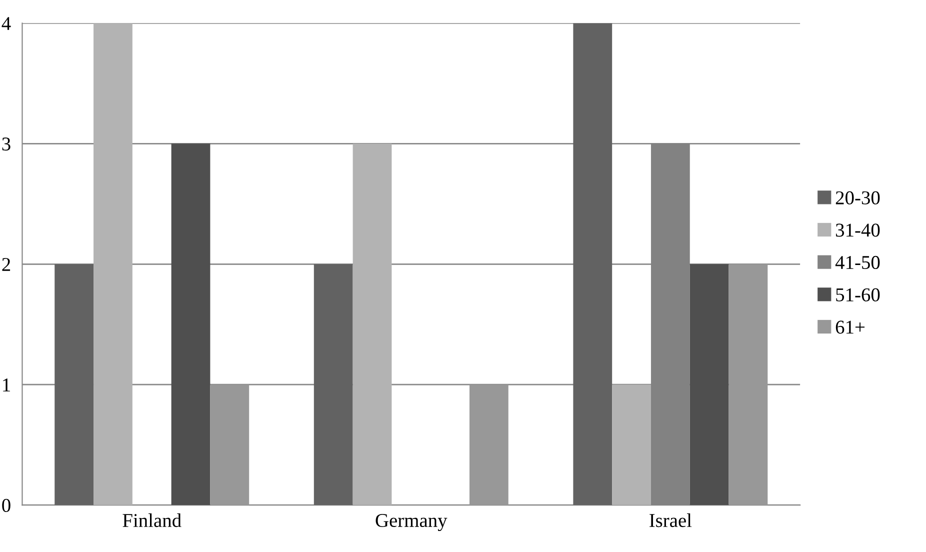 This screenshot has height=552, width=926. Describe the element at coordinates (850, 327) in the screenshot. I see `legend-label: 61+` at that location.